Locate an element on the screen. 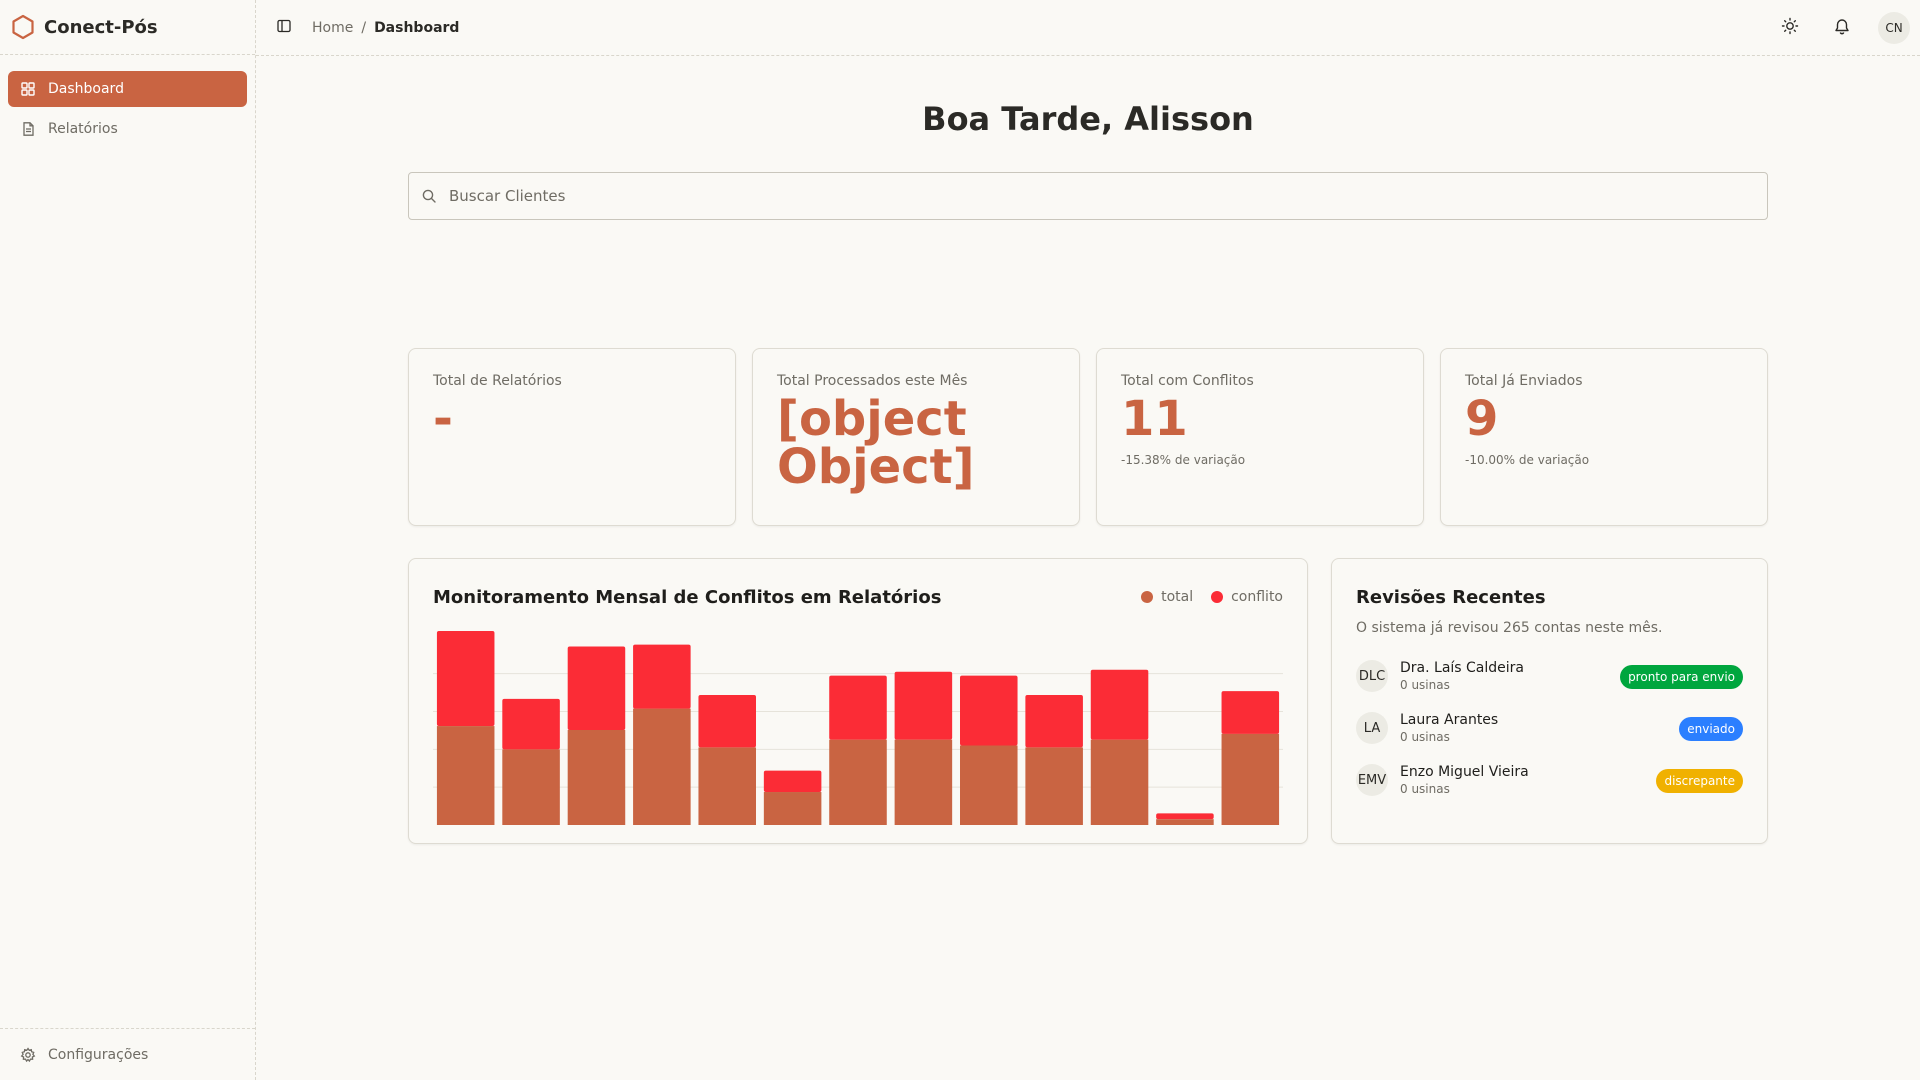 The image size is (1920, 1080). stat-variation: -15.38% de variação is located at coordinates (1183, 460).